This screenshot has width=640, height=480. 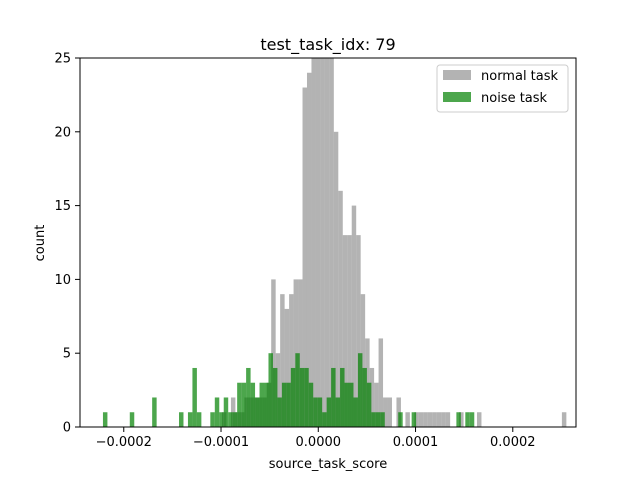 What do you see at coordinates (416, 442) in the screenshot?
I see `x-tick-label: 0.0001` at bounding box center [416, 442].